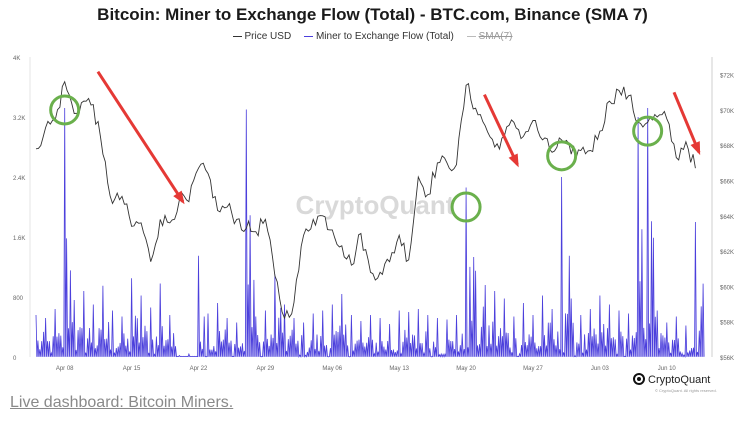 Image resolution: width=745 pixels, height=422 pixels. I want to click on x-tick-label: May 20, so click(466, 369).